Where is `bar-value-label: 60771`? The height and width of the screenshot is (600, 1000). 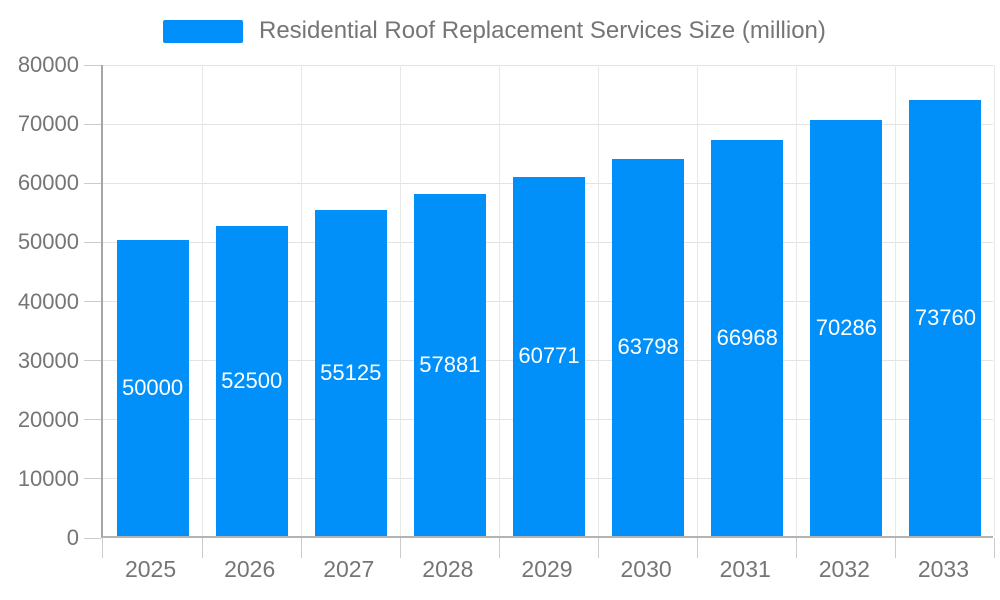 bar-value-label: 60771 is located at coordinates (549, 356).